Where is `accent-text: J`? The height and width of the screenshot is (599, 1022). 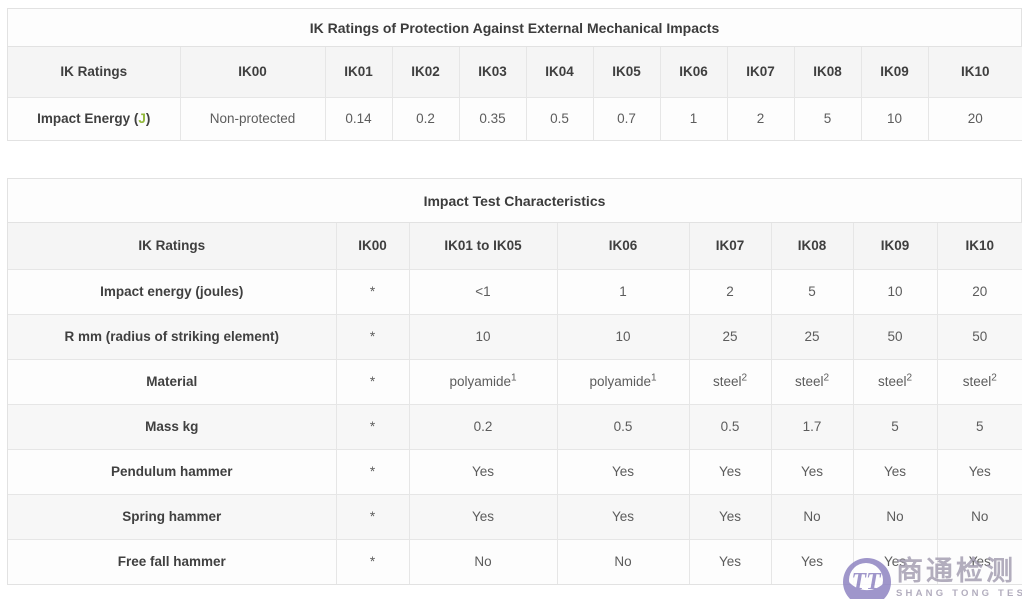
accent-text: J is located at coordinates (142, 119).